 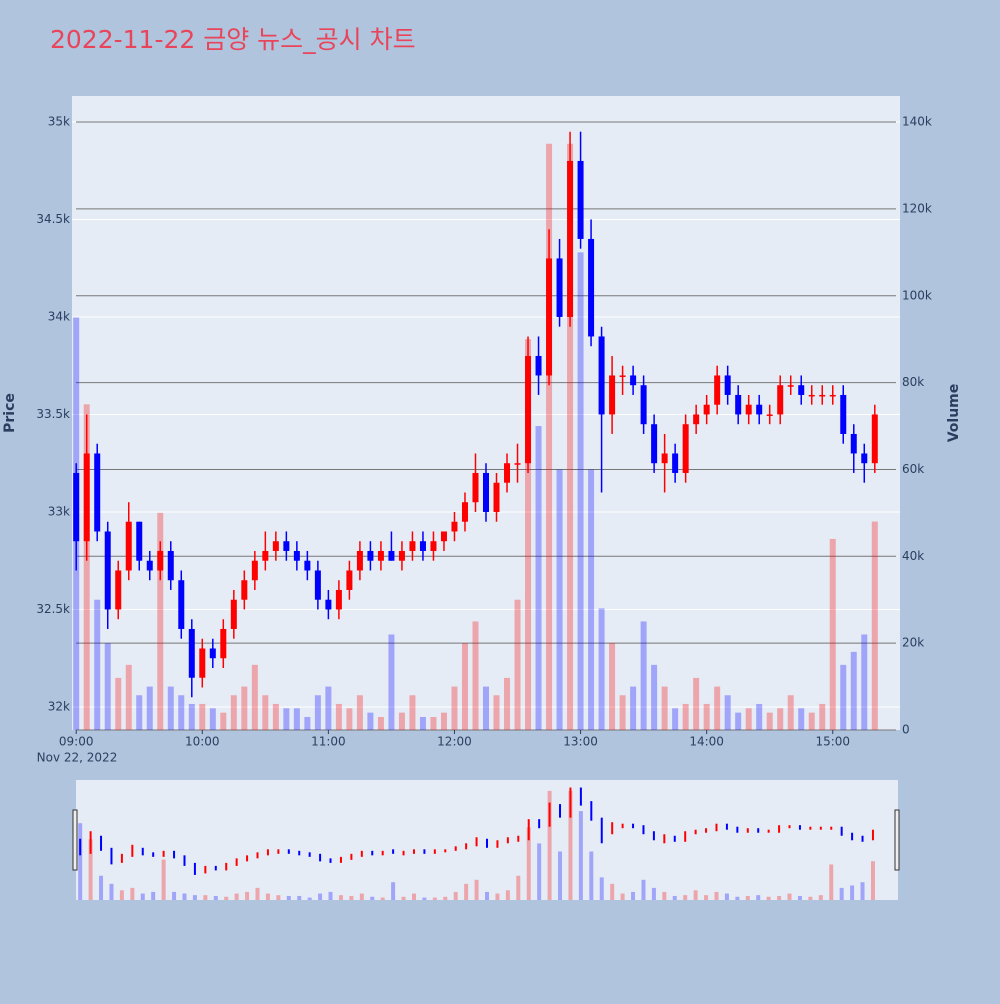 I want to click on y-tick-label: 33k, so click(x=59, y=511).